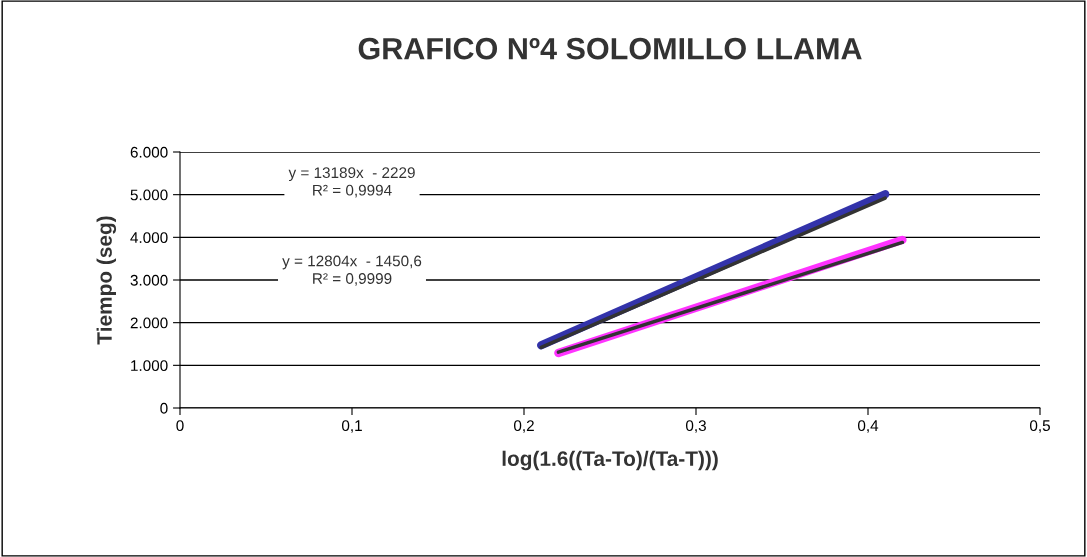  Describe the element at coordinates (180, 426) in the screenshot. I see `x-tick-label: 0` at that location.